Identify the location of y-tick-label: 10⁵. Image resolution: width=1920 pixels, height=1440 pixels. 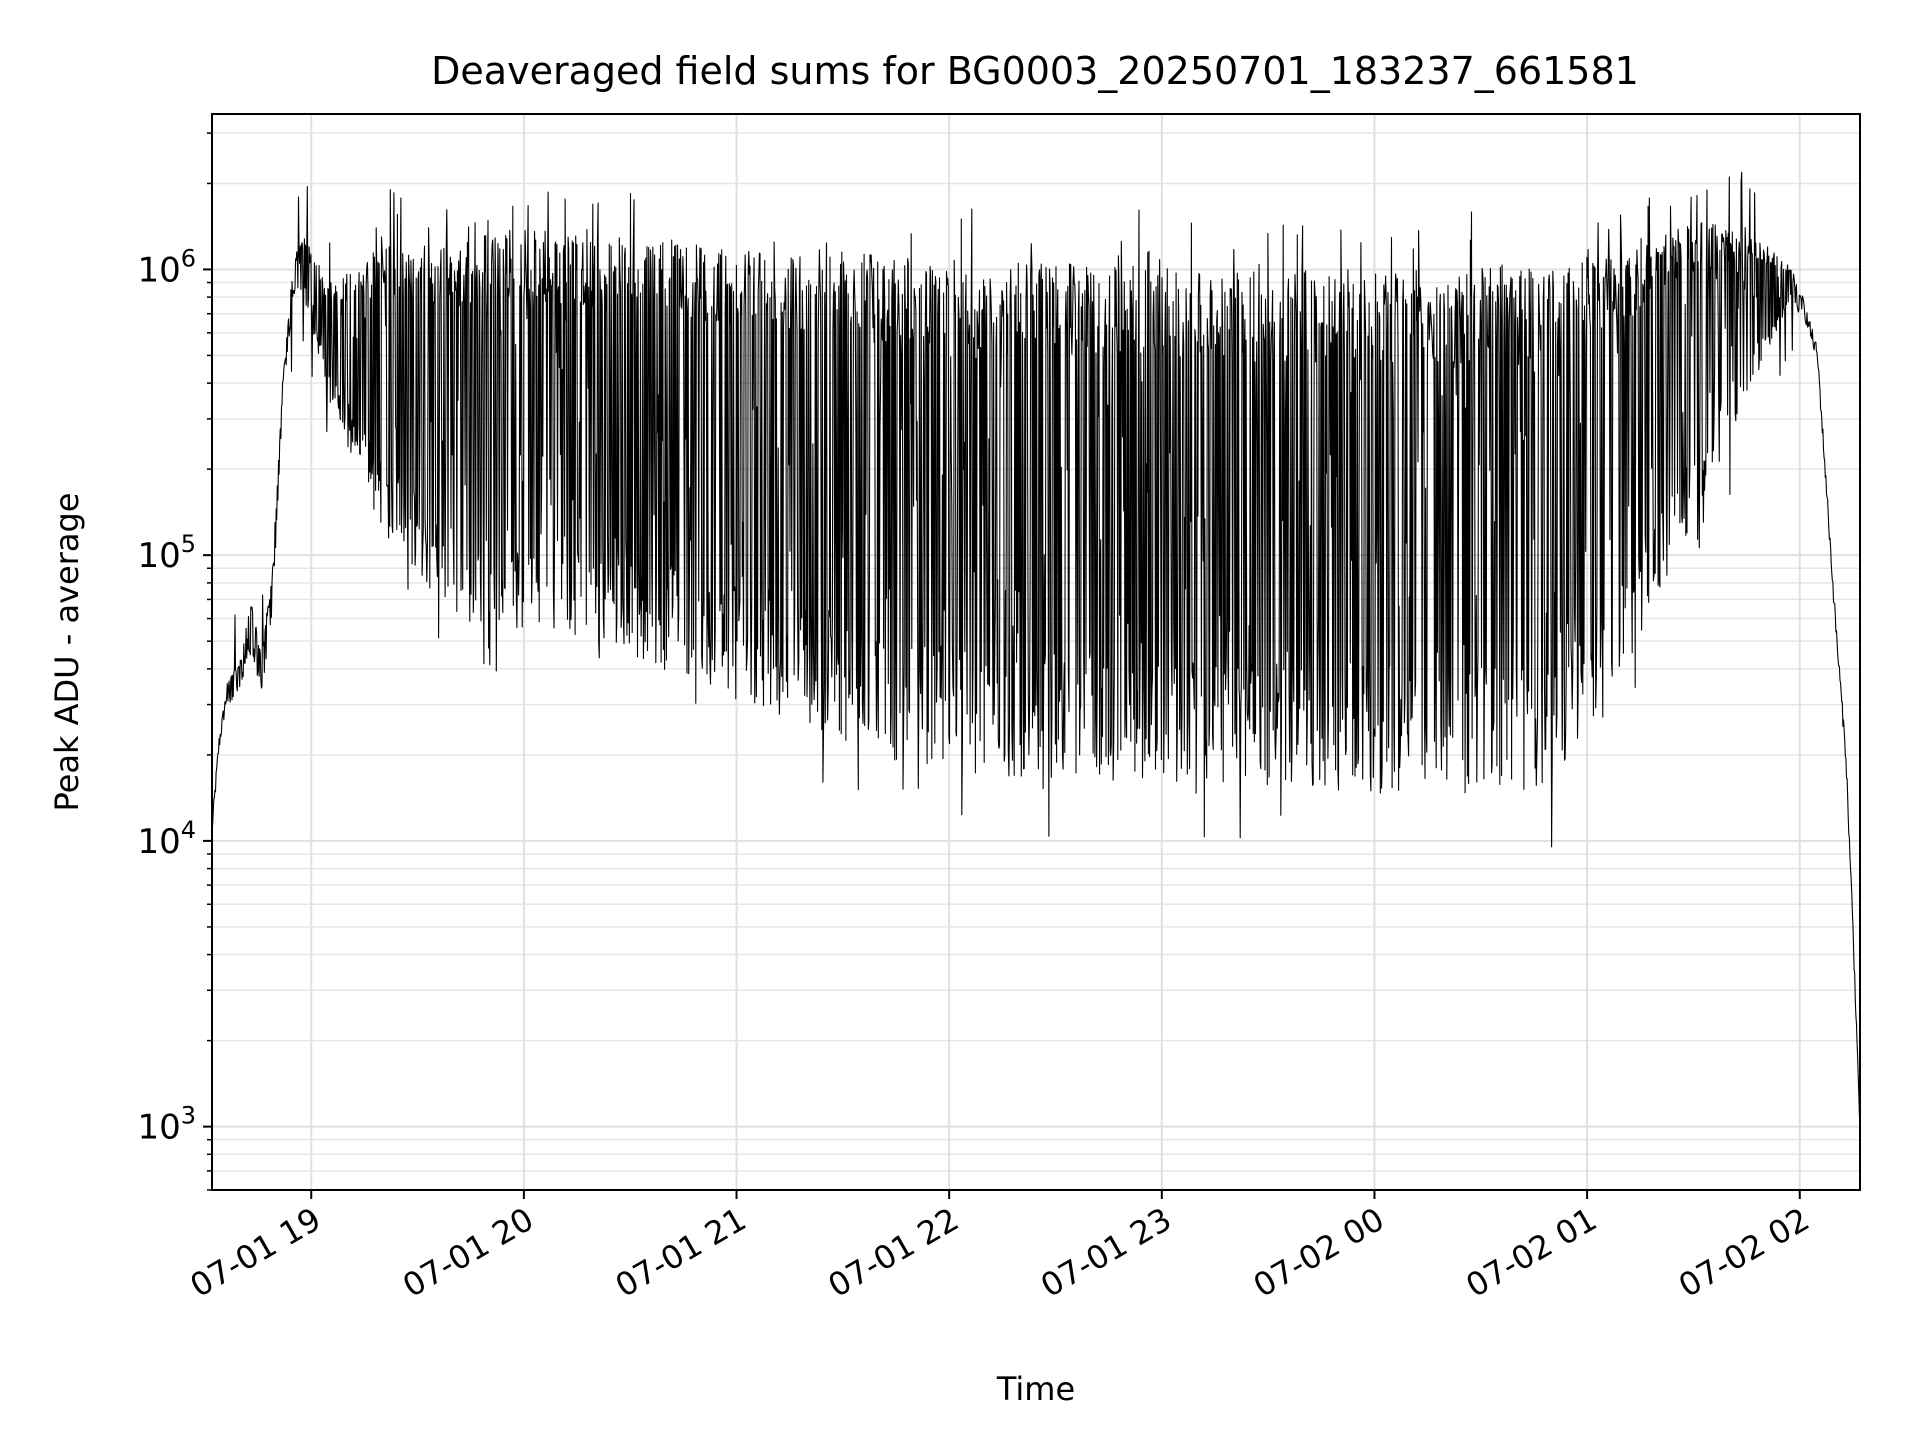
(166, 553).